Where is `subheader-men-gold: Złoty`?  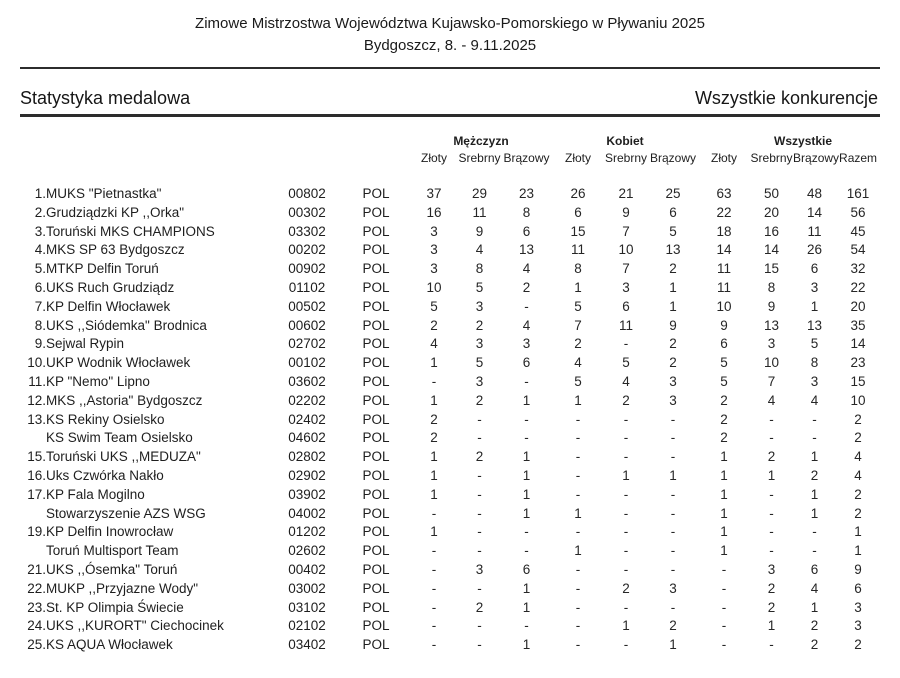 subheader-men-gold: Złoty is located at coordinates (433, 158).